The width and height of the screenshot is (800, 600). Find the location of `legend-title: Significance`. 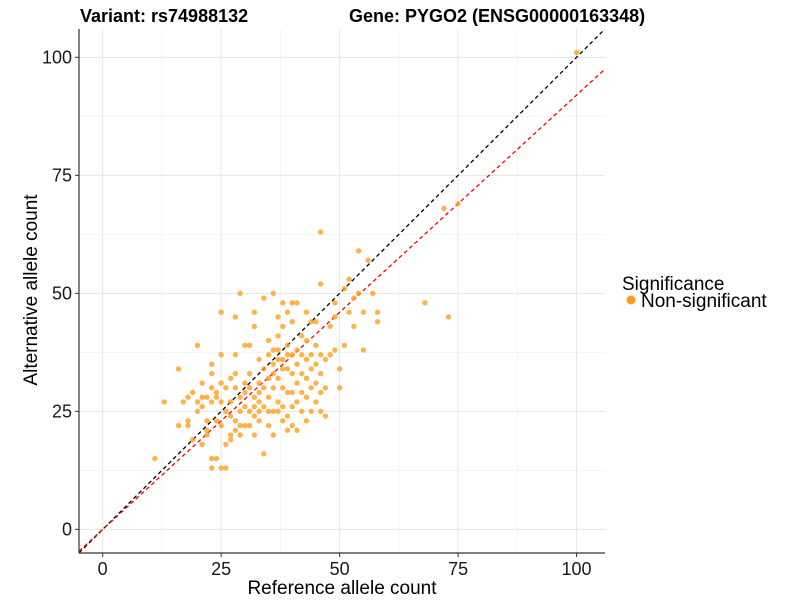

legend-title: Significance is located at coordinates (673, 284).